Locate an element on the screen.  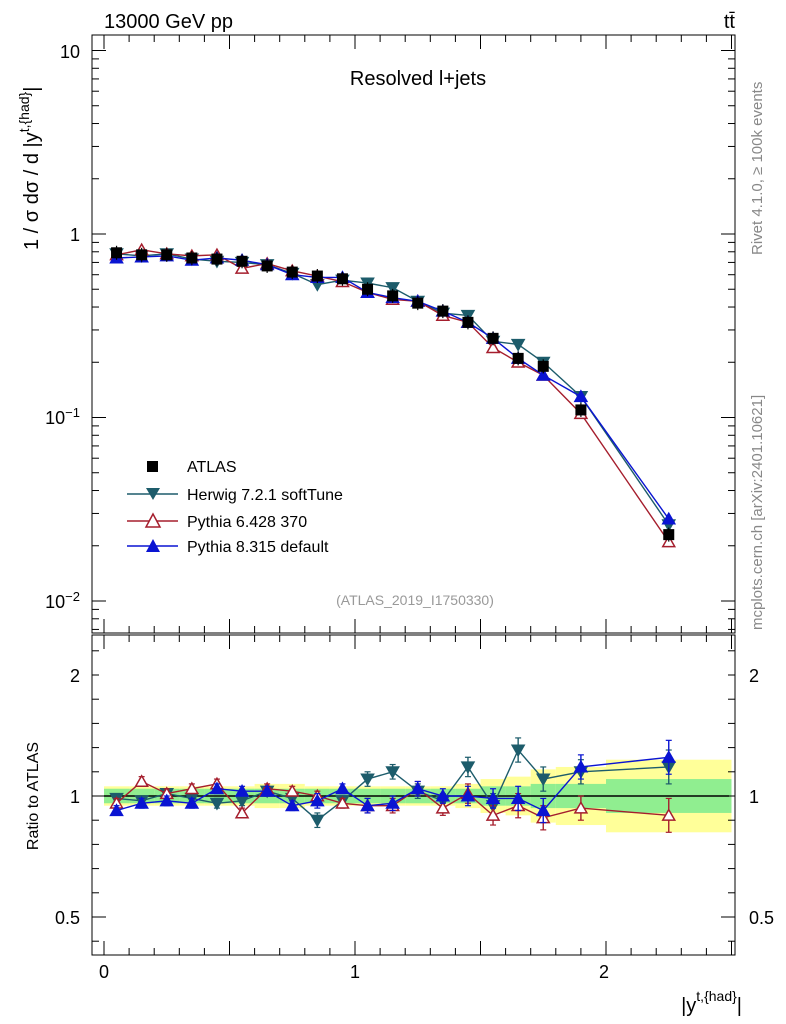
main-y-tick-label-0.1: 10⁻¹ is located at coordinates (62, 416).